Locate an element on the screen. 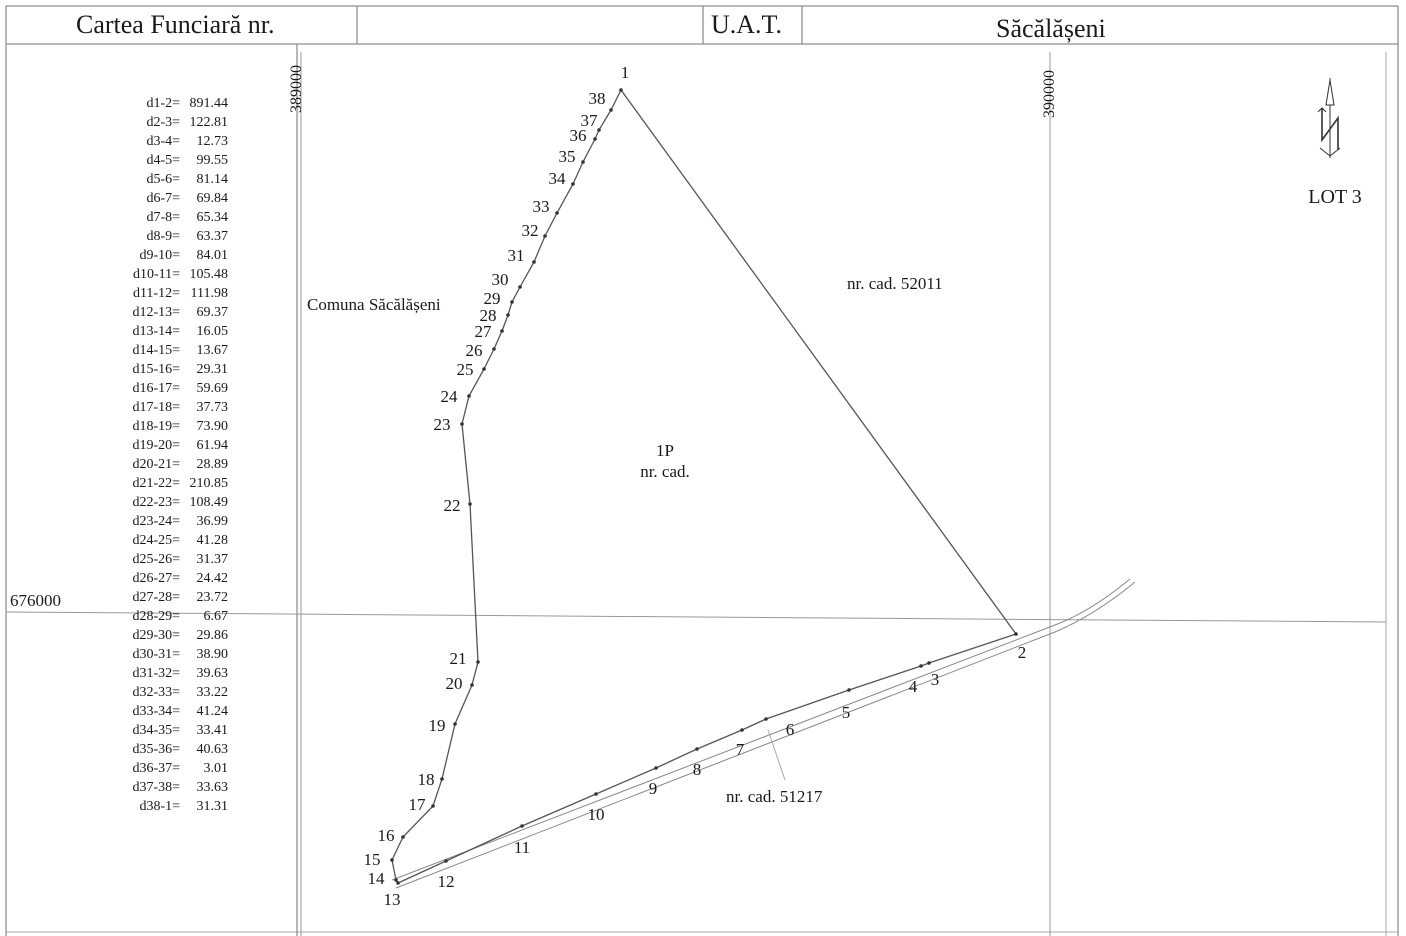  vertex-label: 16 is located at coordinates (386, 835).